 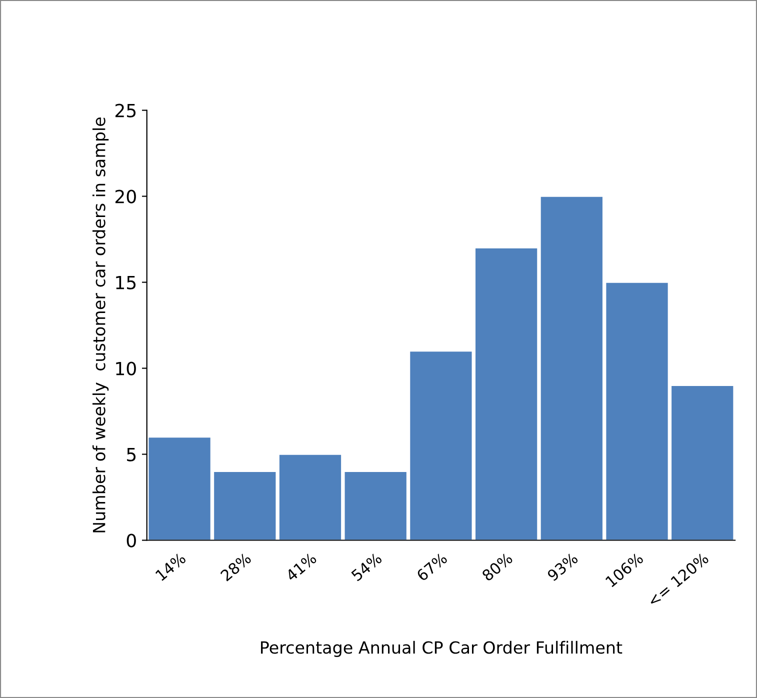 I want to click on y-axis-title: Number of weekly customer car orders in sample, so click(x=100, y=324).